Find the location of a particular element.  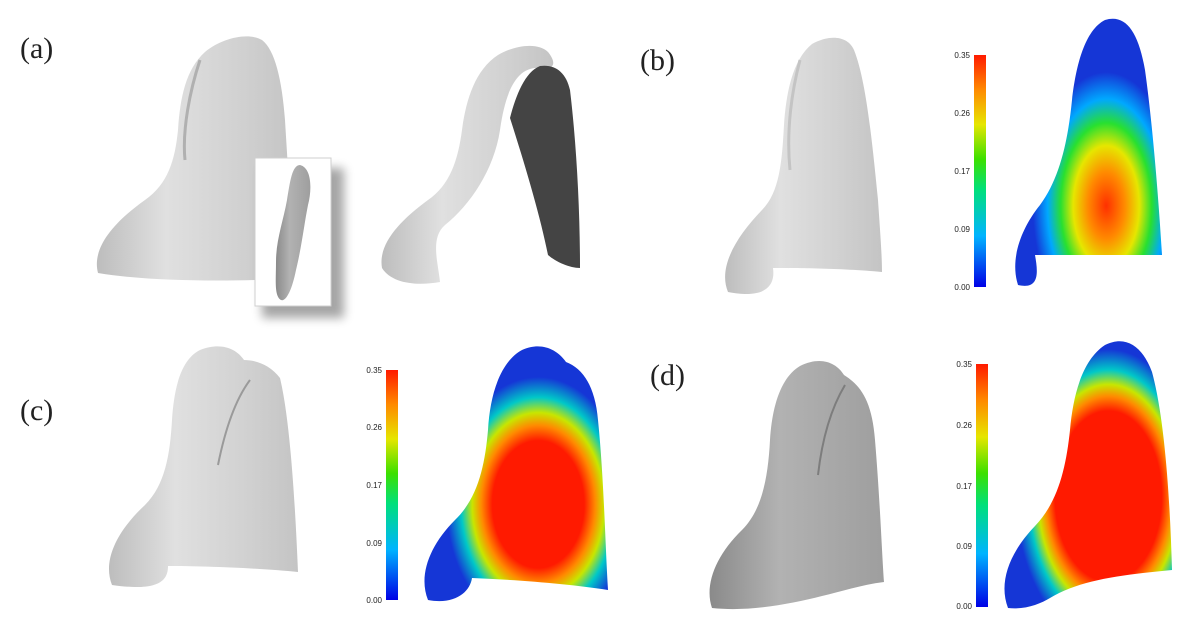

panel-label-c: (c) is located at coordinates (36, 410).